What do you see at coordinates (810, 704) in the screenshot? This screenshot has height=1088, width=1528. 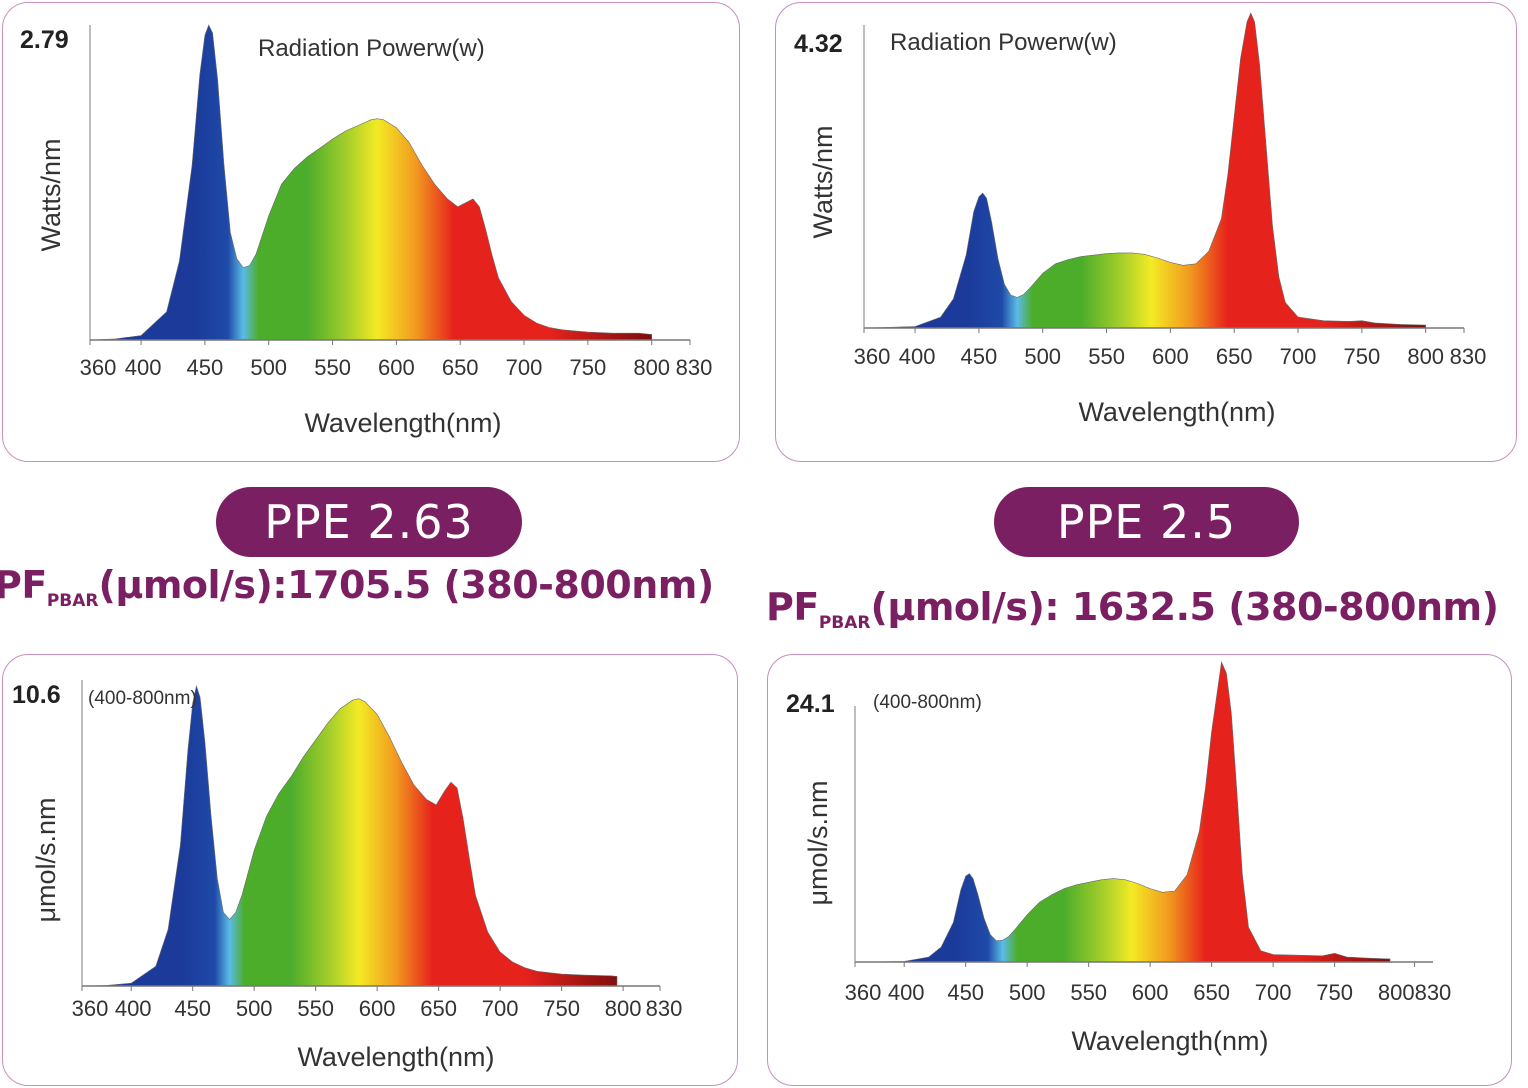 I see `y-max-label: 24.1` at bounding box center [810, 704].